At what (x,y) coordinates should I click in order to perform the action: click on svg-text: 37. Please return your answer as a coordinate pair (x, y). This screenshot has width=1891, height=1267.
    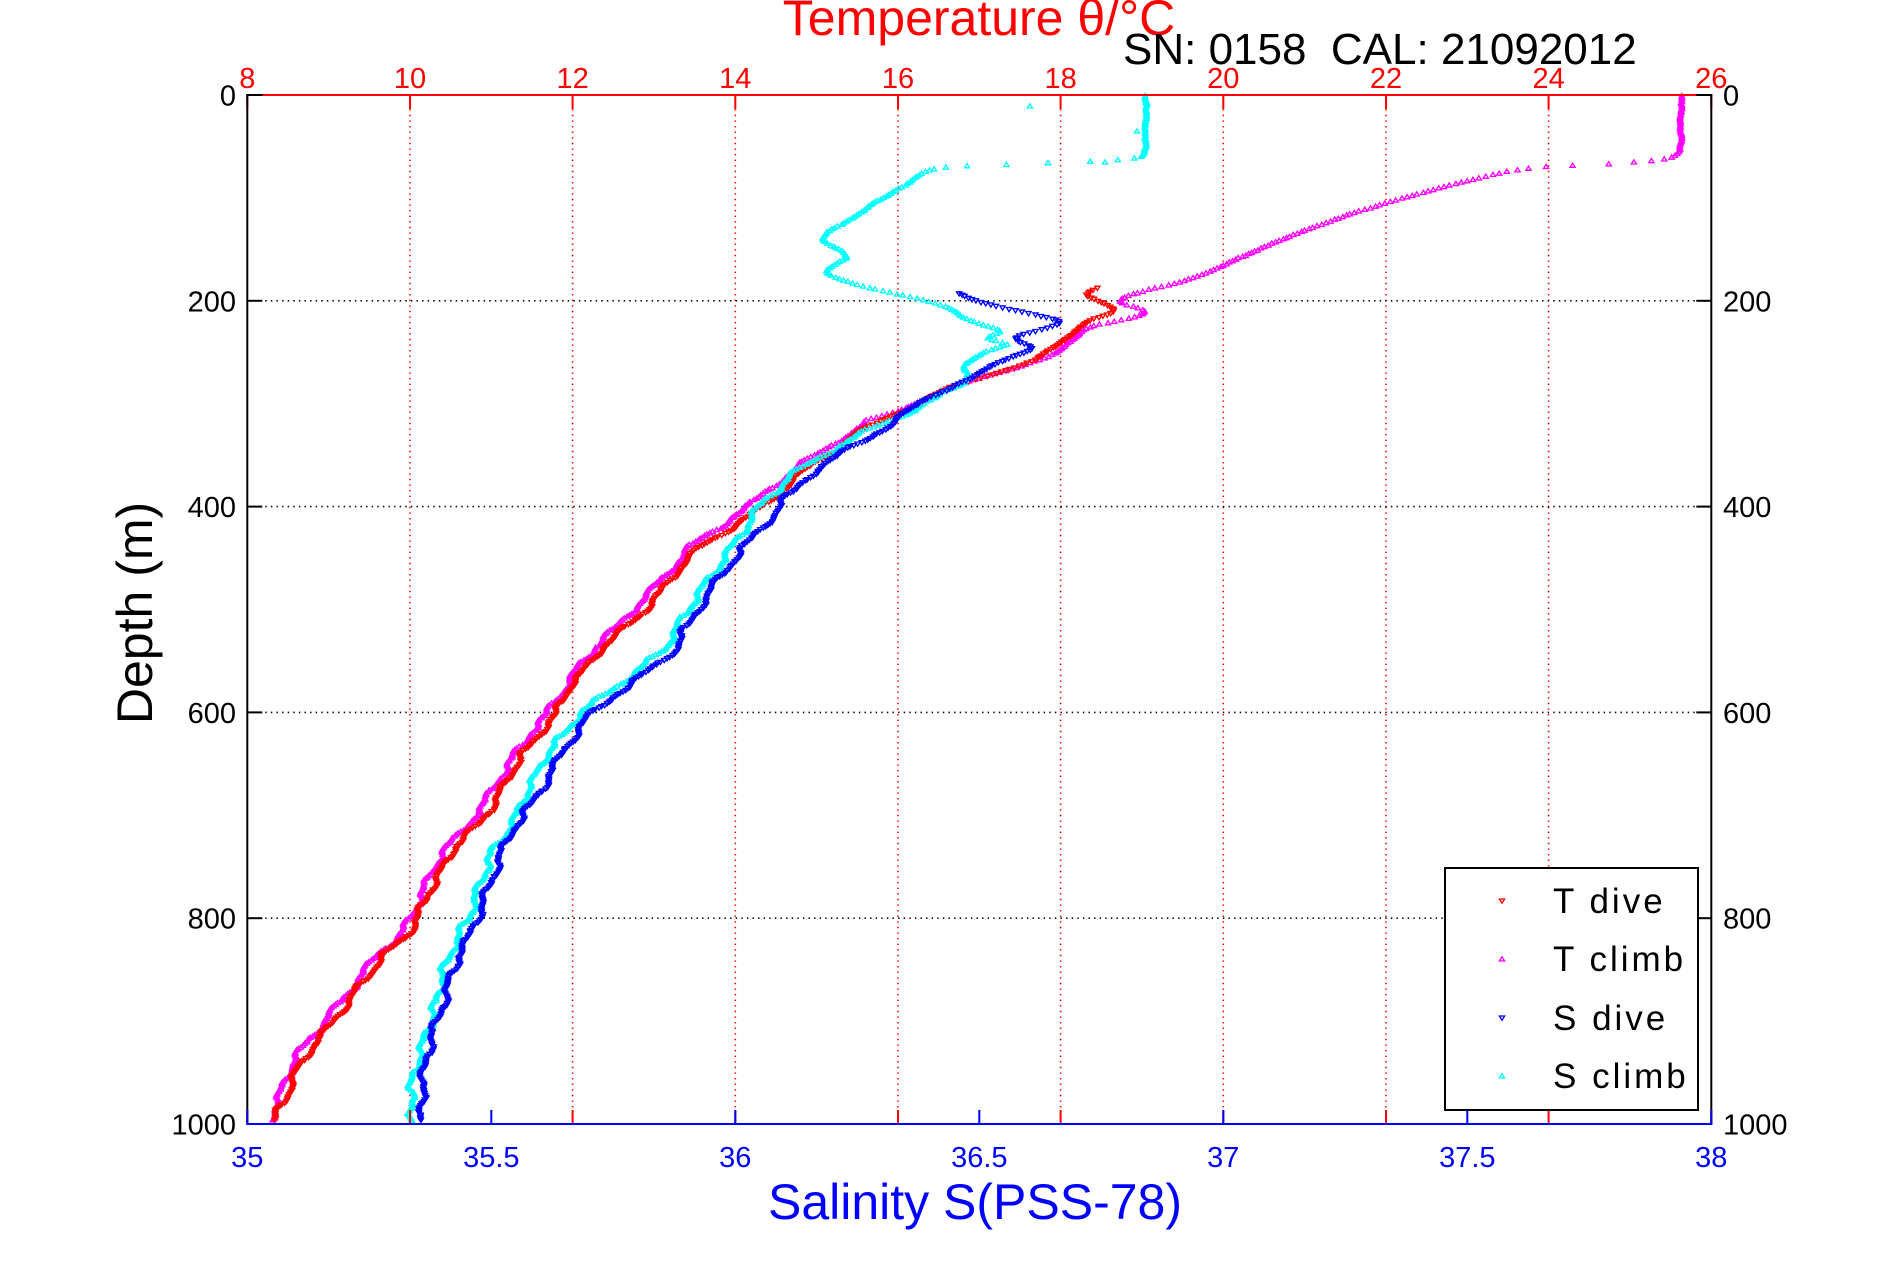
    Looking at the image, I should click on (1223, 1158).